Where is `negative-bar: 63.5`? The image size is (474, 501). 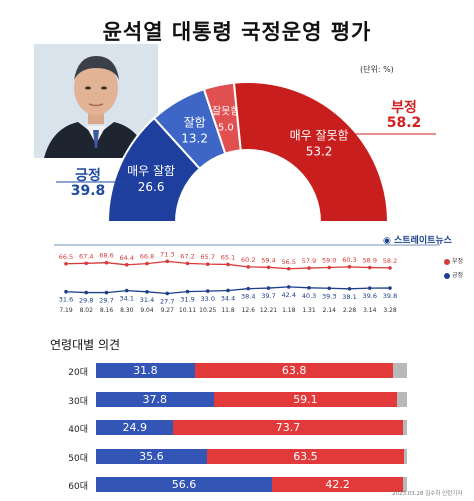
negative-bar: 63.5 is located at coordinates (305, 456).